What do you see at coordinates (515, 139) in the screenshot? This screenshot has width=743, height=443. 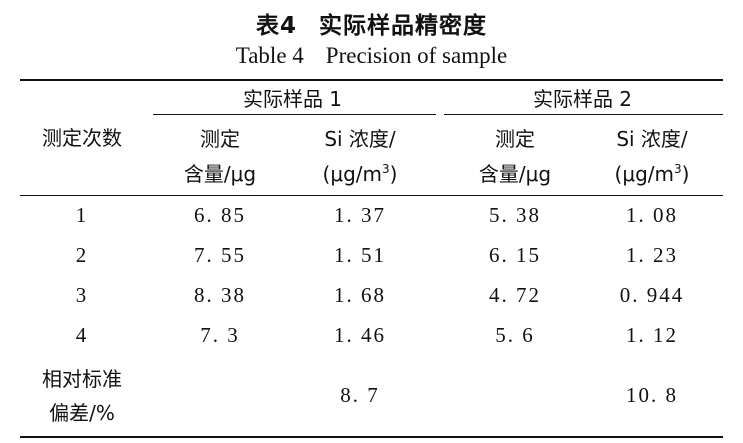 I see `subheader-content-2-line1: 测定` at bounding box center [515, 139].